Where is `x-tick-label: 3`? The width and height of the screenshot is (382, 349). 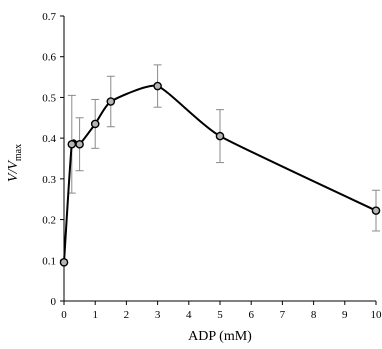 x-tick-label: 3 is located at coordinates (158, 315).